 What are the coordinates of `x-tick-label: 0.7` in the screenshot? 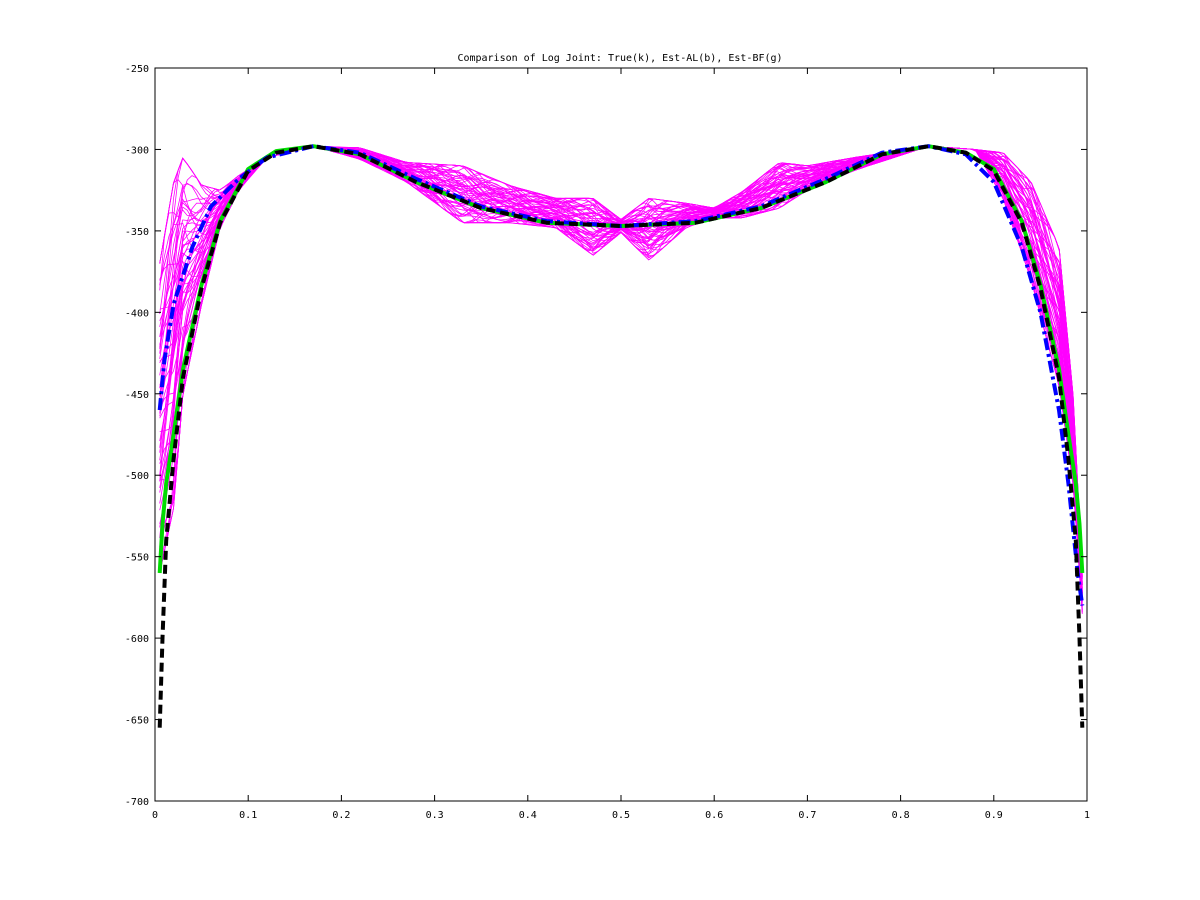 It's located at (807, 815).